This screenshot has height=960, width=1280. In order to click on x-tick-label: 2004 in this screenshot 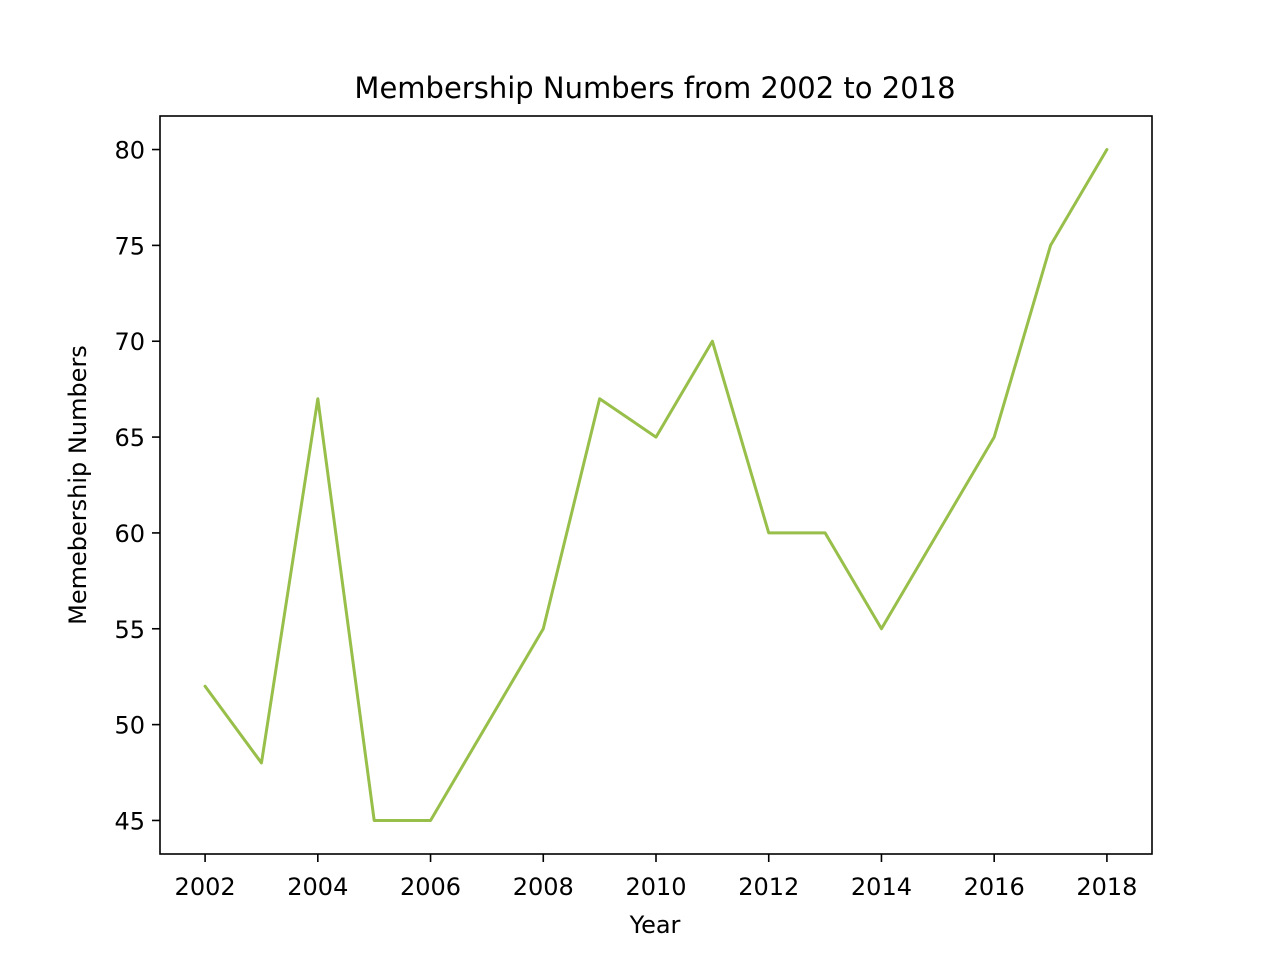, I will do `click(317, 887)`.